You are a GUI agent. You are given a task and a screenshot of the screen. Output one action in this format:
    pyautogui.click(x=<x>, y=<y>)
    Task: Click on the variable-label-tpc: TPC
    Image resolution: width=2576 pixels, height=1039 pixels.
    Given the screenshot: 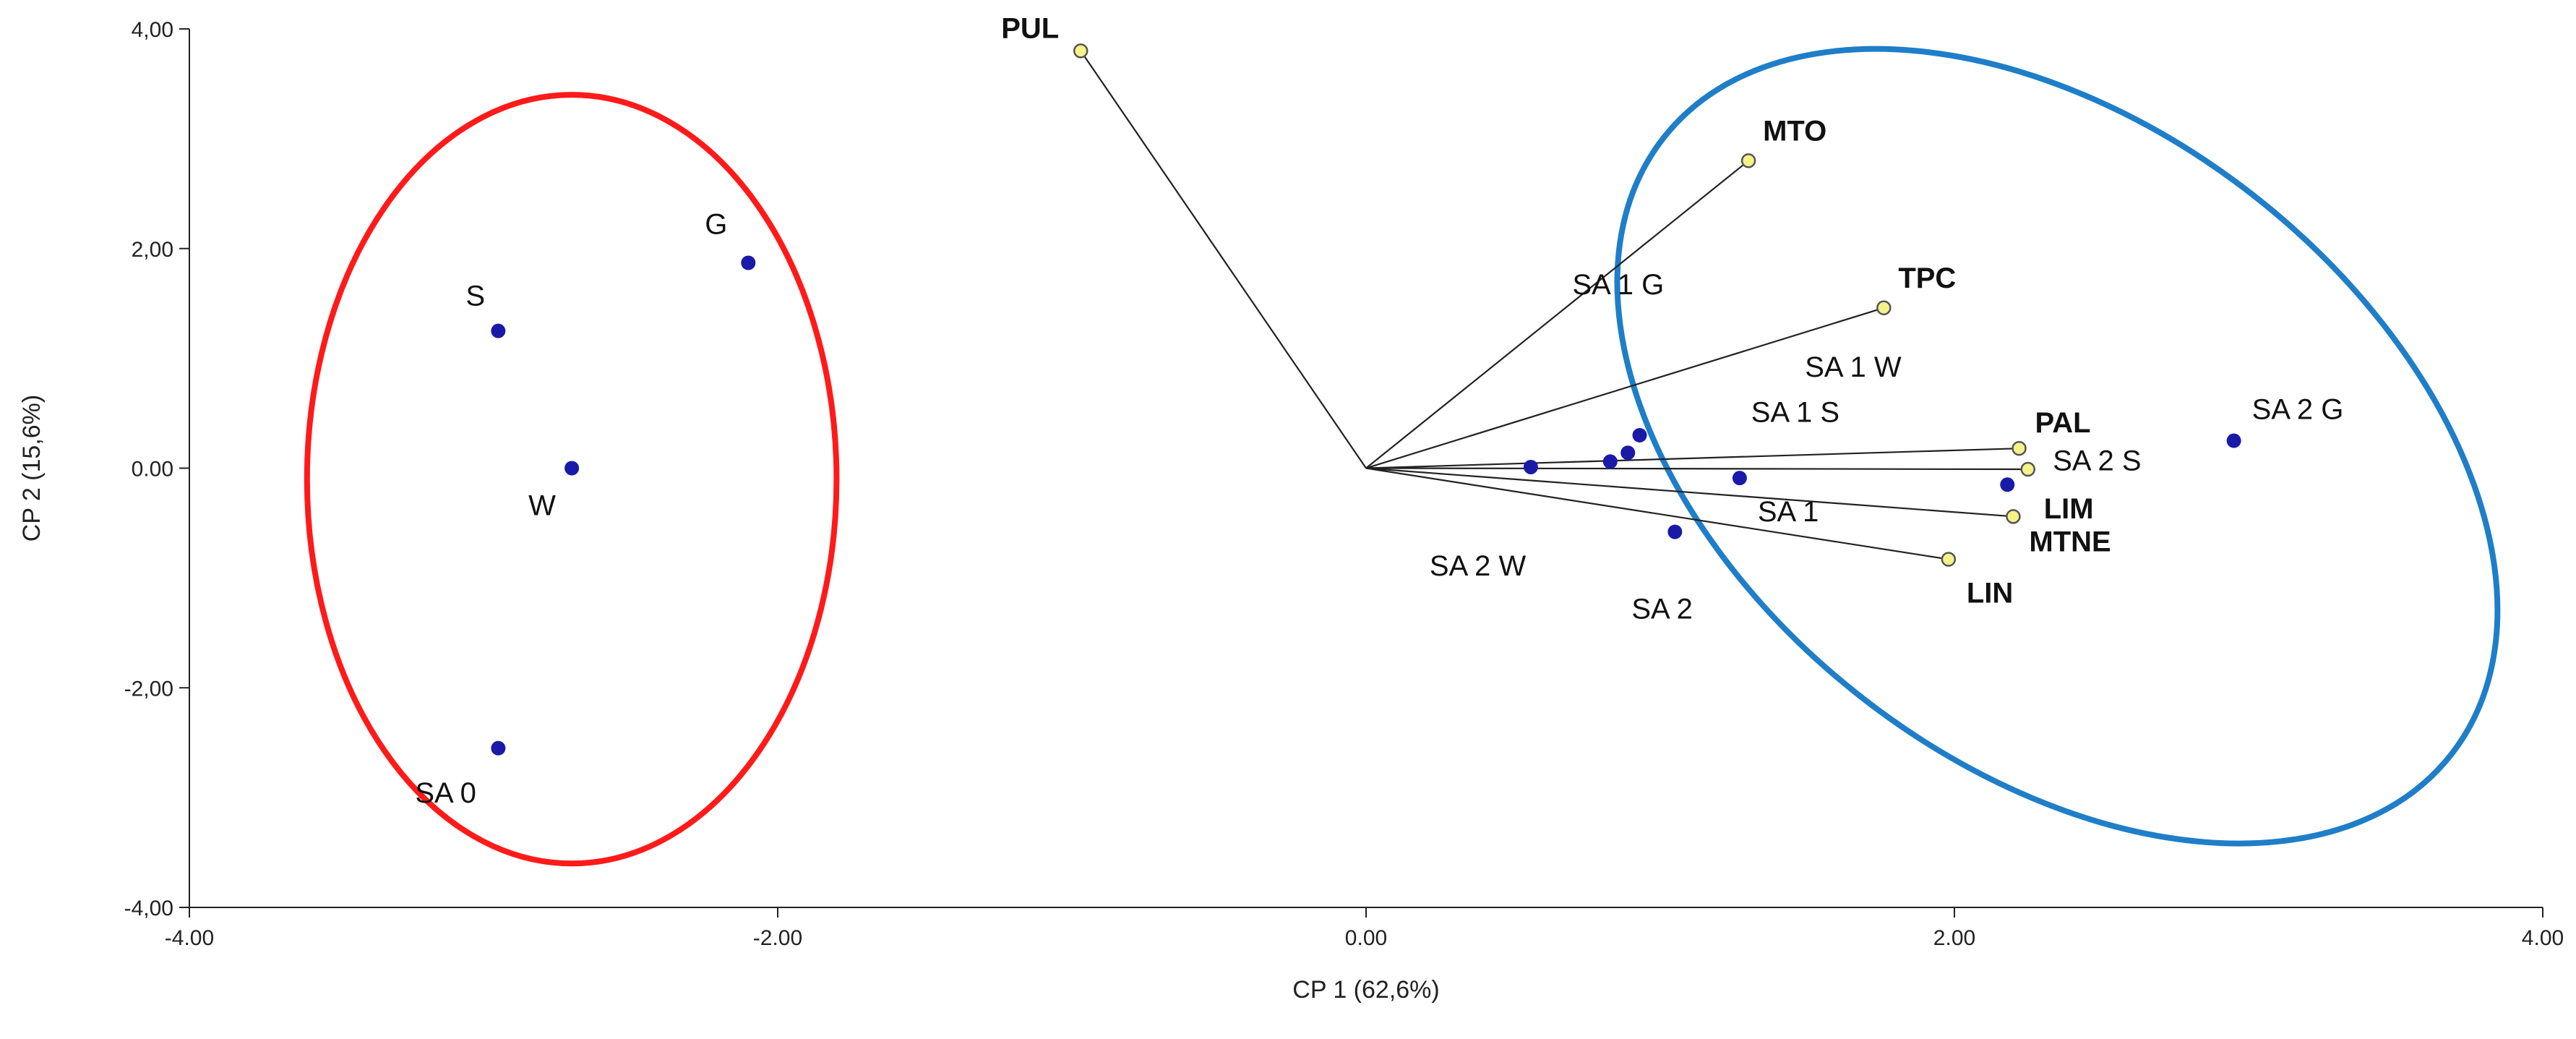 What is the action you would take?
    pyautogui.click(x=1927, y=278)
    